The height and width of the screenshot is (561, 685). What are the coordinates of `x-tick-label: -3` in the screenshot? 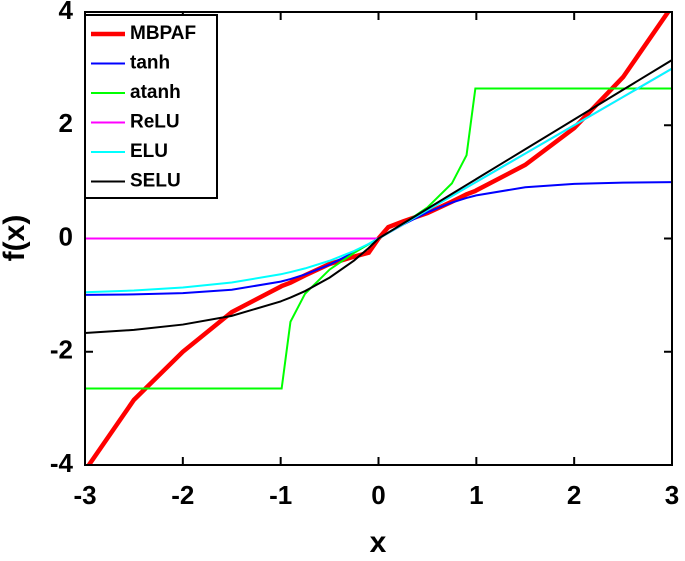 It's located at (84, 495).